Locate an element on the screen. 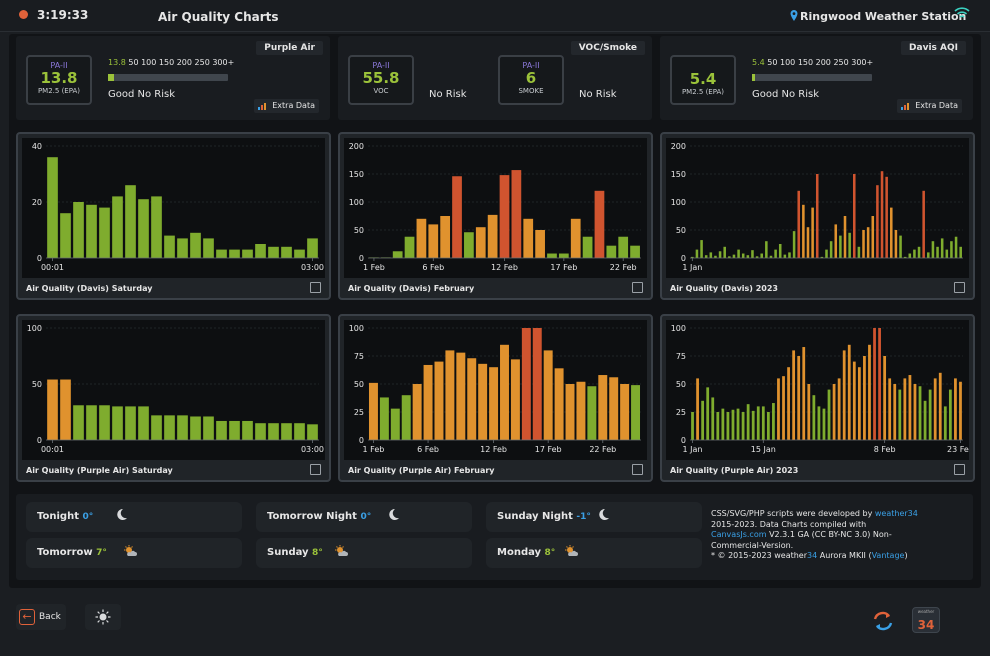 Image resolution: width=990 pixels, height=656 pixels. scale-current: 5.4 is located at coordinates (758, 62).